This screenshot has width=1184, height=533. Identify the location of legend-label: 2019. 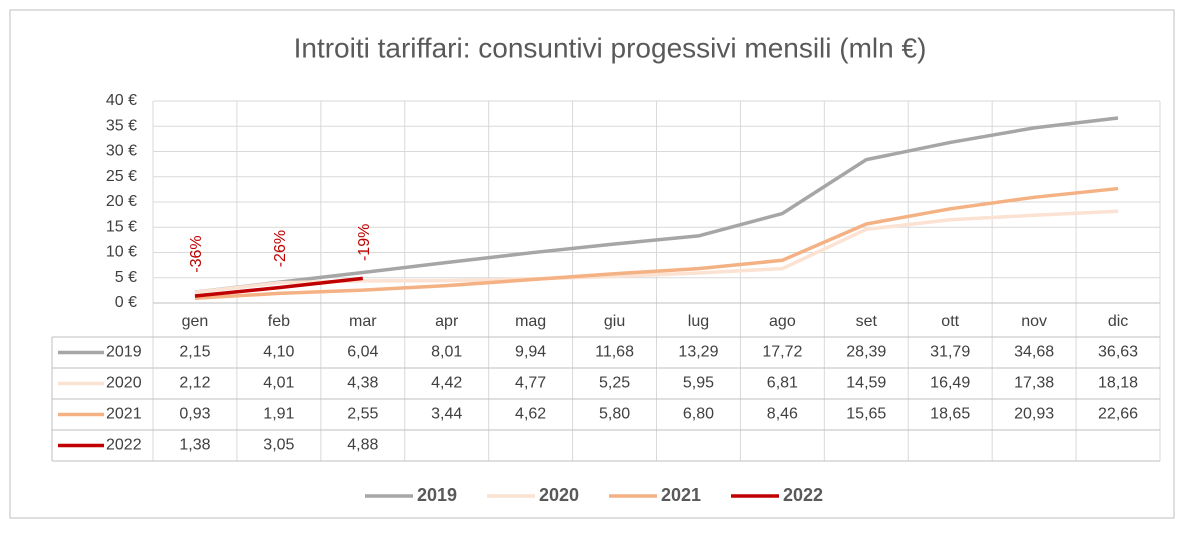
(437, 495).